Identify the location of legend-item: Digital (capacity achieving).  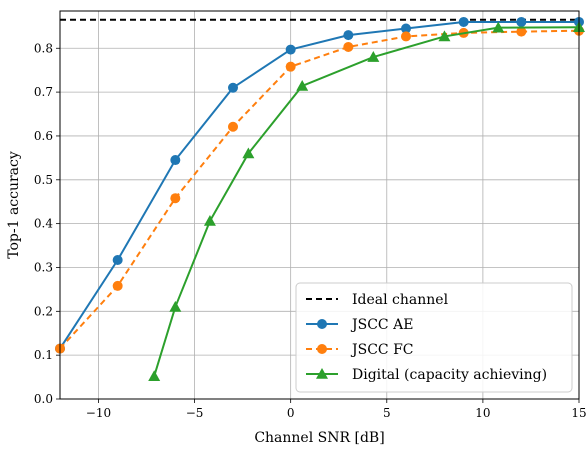
(426, 375).